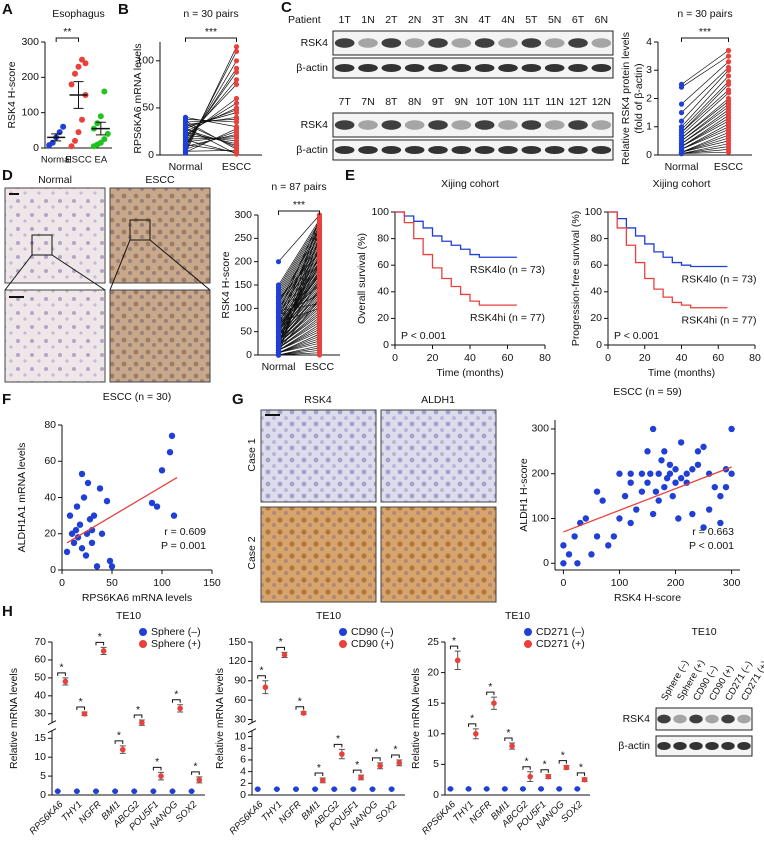 This screenshot has height=862, width=764. Describe the element at coordinates (78, 14) in the screenshot. I see `chart-title: Esophagus` at that location.